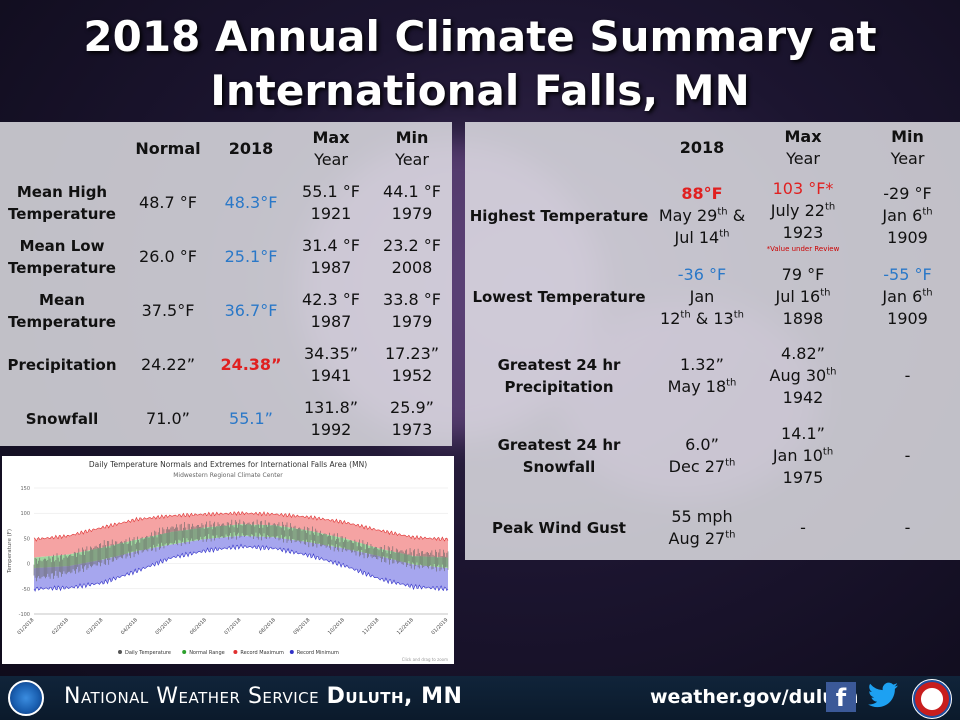  What do you see at coordinates (907, 136) in the screenshot?
I see `header-min-label: Min` at bounding box center [907, 136].